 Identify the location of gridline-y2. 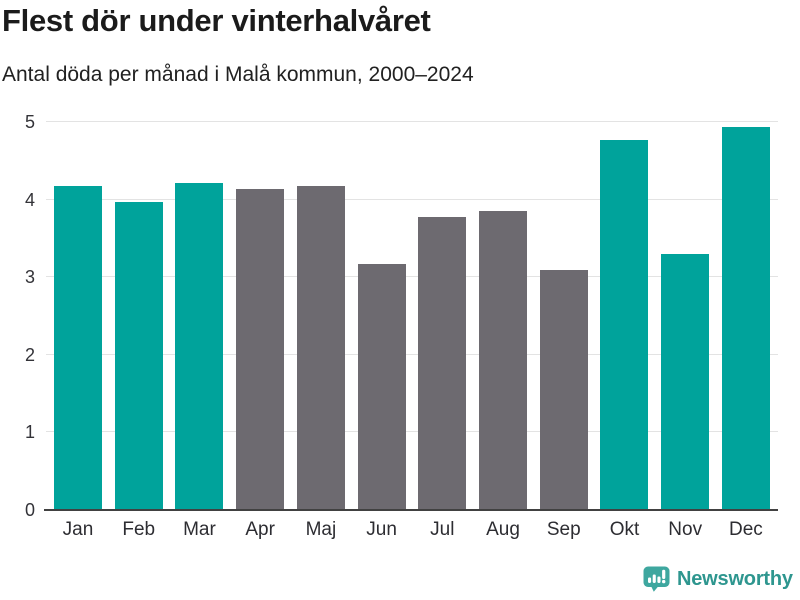
(412, 354).